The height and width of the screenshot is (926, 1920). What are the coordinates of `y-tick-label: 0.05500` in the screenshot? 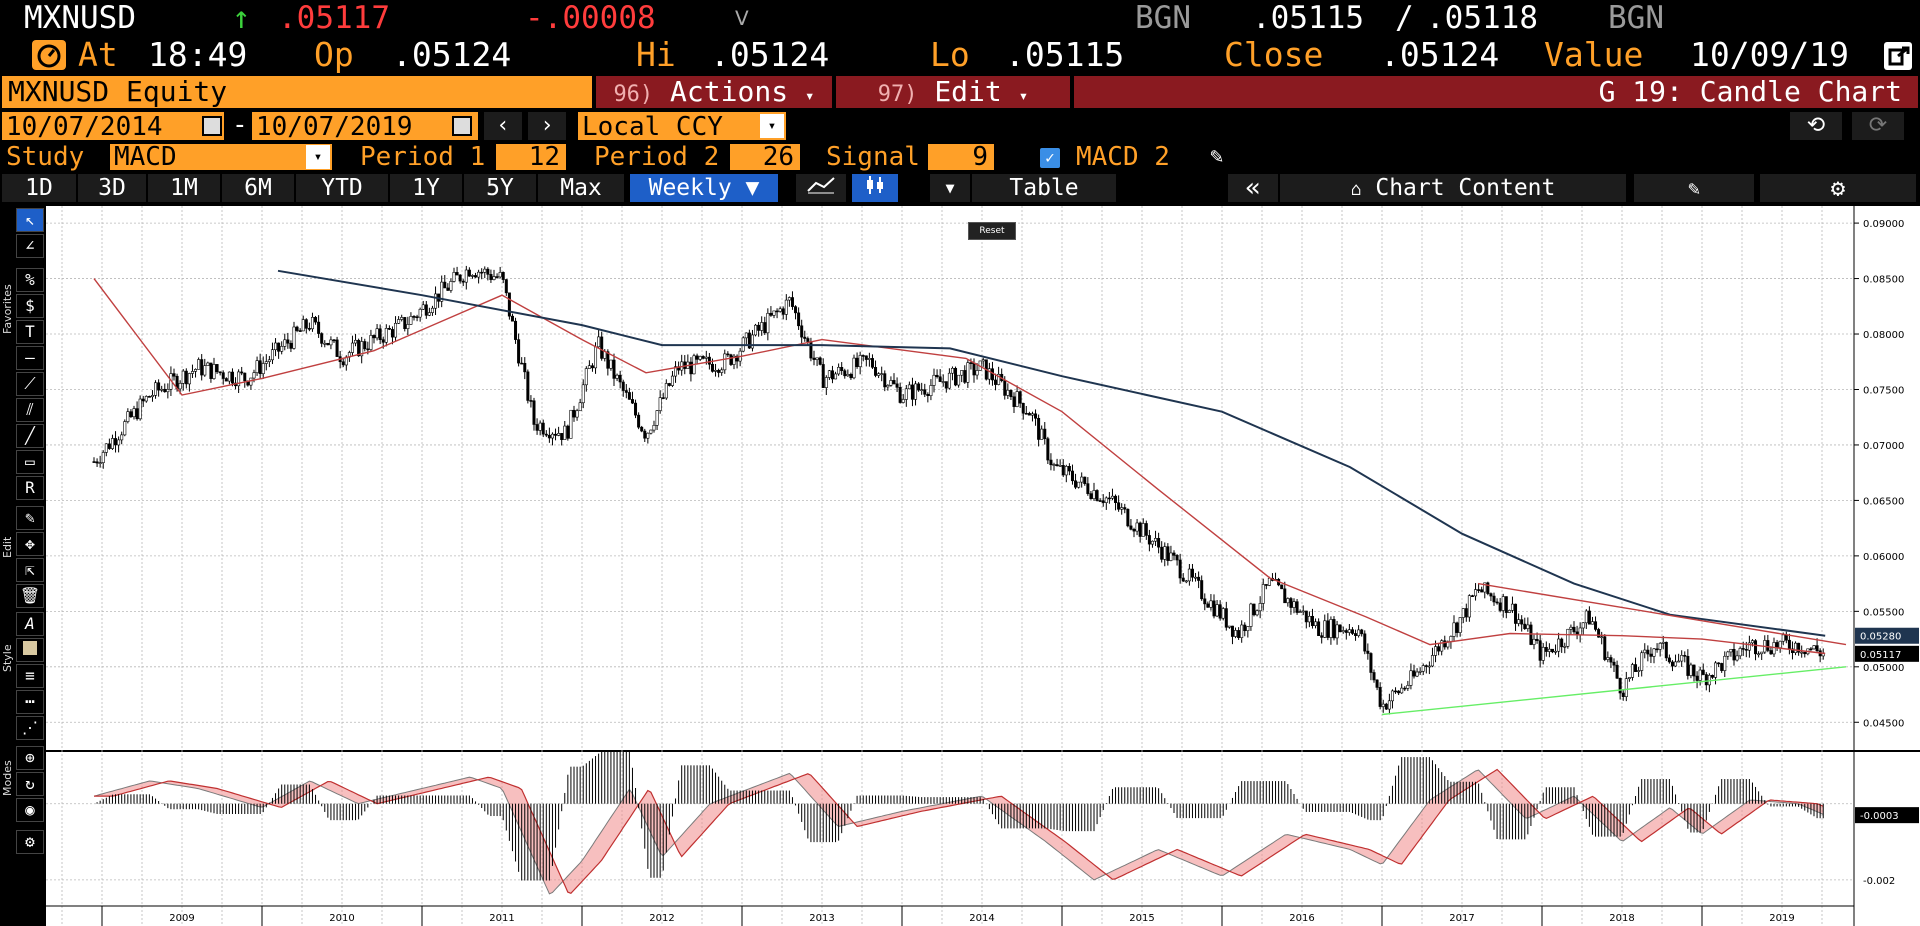 It's located at (1883, 612).